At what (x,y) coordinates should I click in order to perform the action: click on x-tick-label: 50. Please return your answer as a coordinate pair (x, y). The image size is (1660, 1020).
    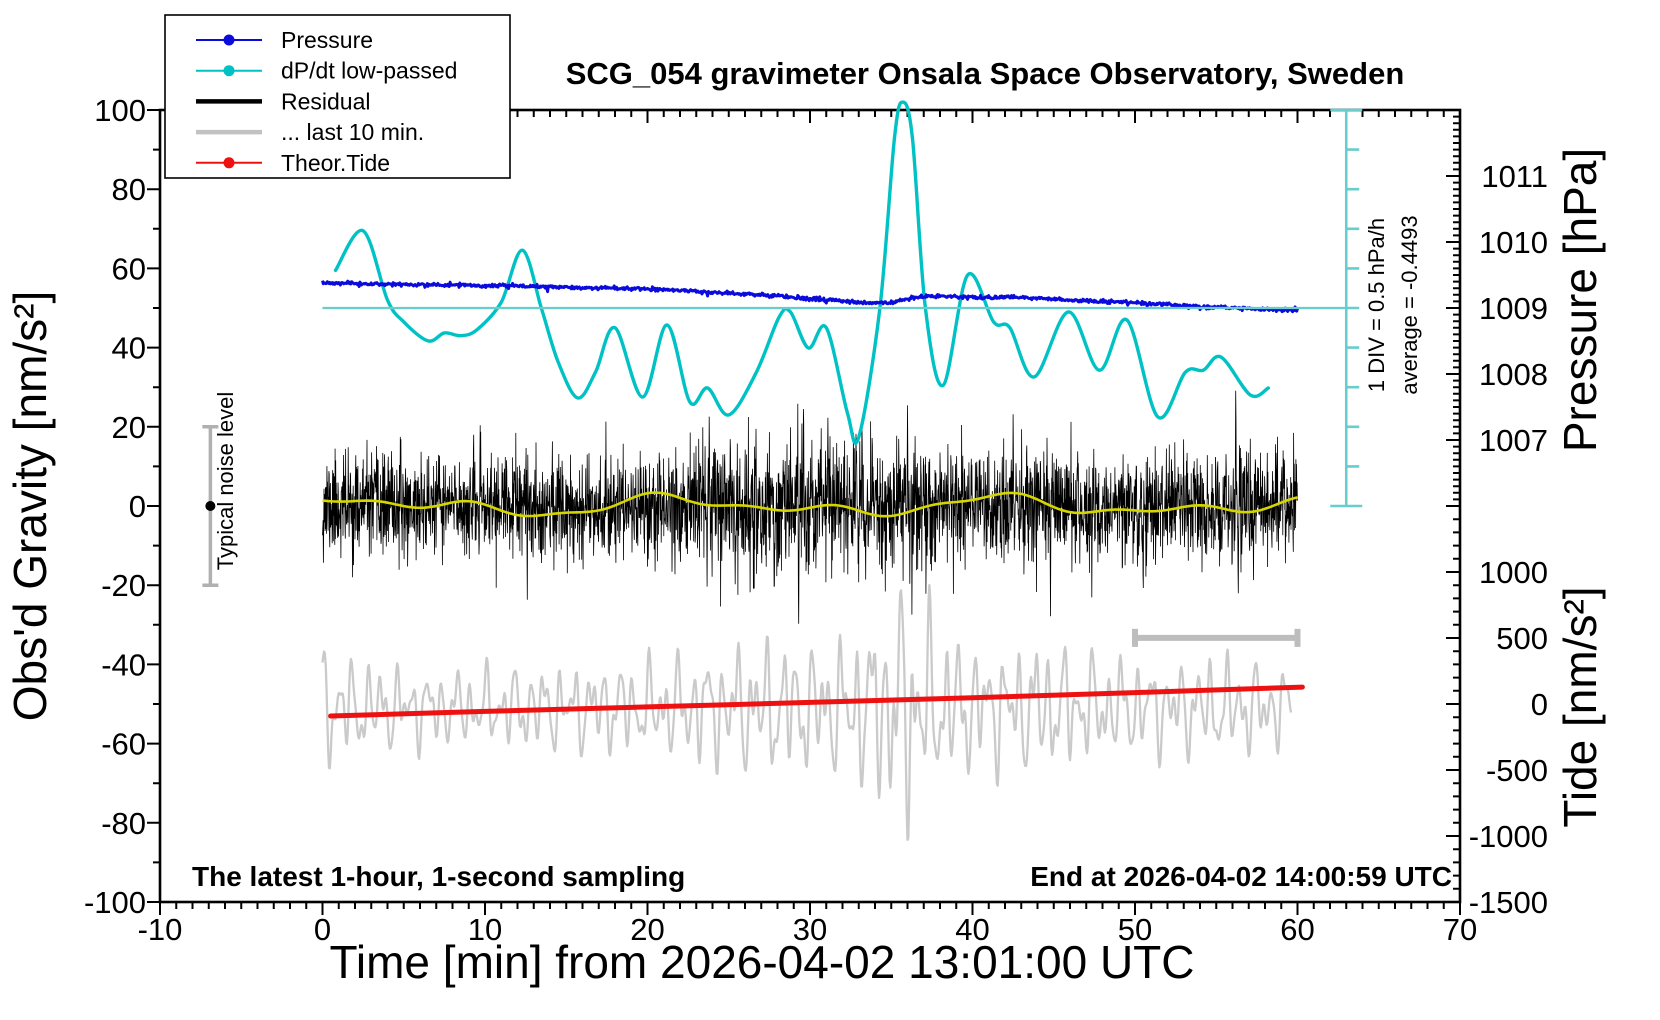
    Looking at the image, I should click on (1135, 929).